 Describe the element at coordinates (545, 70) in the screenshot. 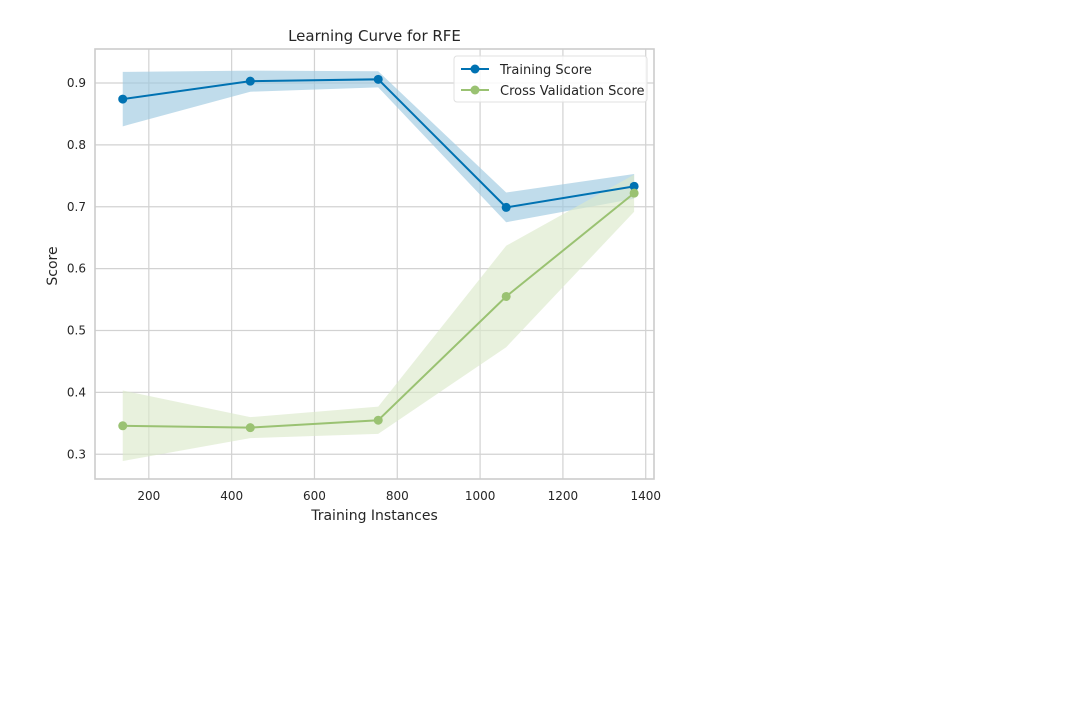

I see `legend-training-label: Training Score` at that location.